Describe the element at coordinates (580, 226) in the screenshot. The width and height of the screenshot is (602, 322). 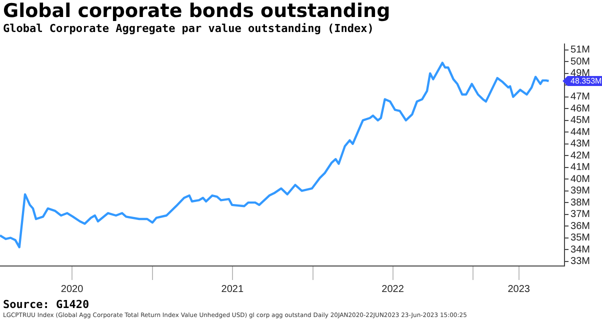
I see `y-tick-label: 36M` at that location.